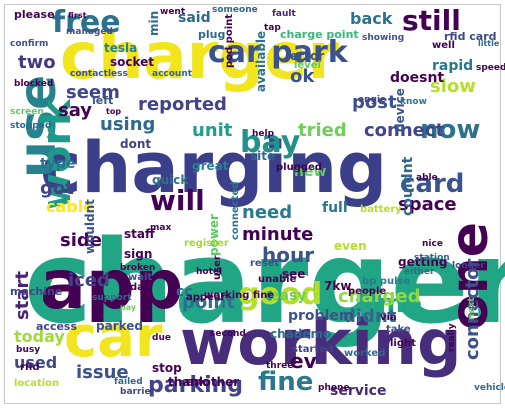 The width and height of the screenshot is (505, 408). I want to click on cloud-word-app: app, so click(111, 285).